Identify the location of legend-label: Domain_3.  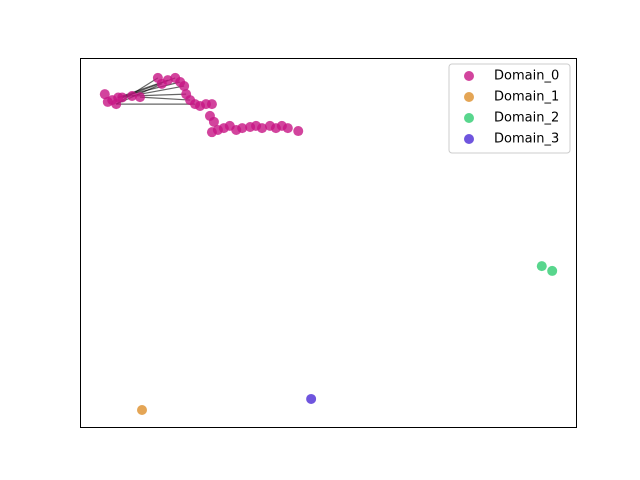
(526, 139).